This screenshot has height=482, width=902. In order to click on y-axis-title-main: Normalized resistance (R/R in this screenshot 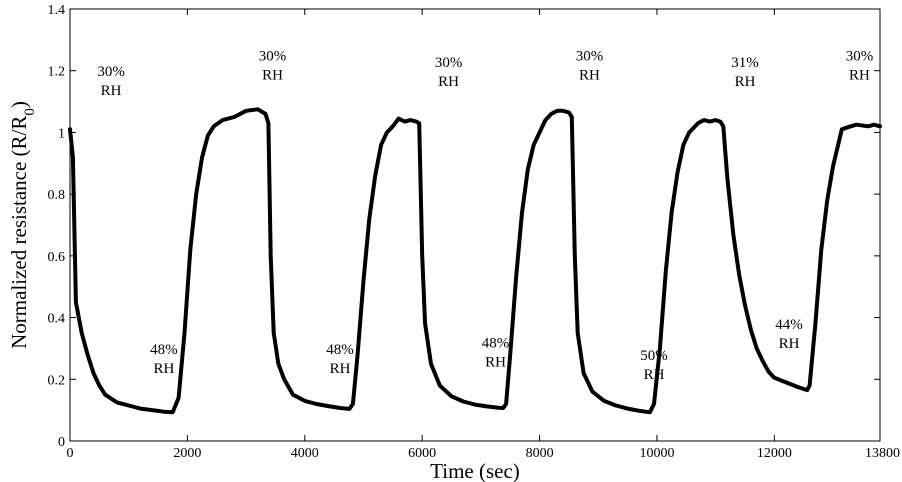, I will do `click(19, 232)`.